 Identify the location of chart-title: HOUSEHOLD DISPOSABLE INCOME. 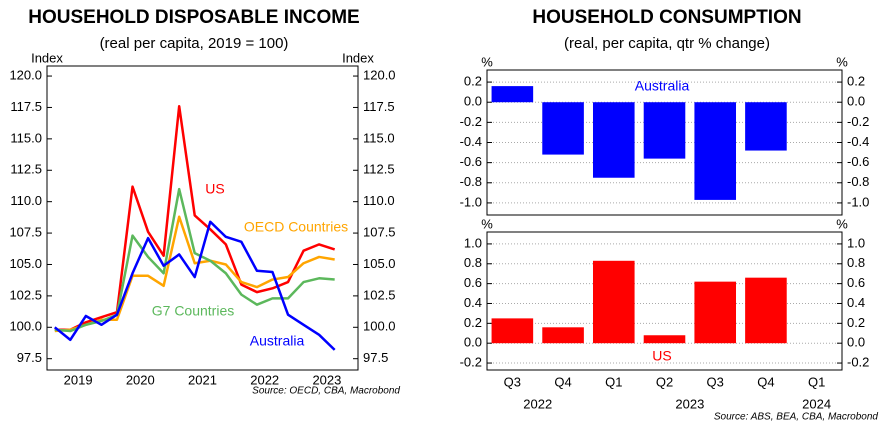
(193, 17).